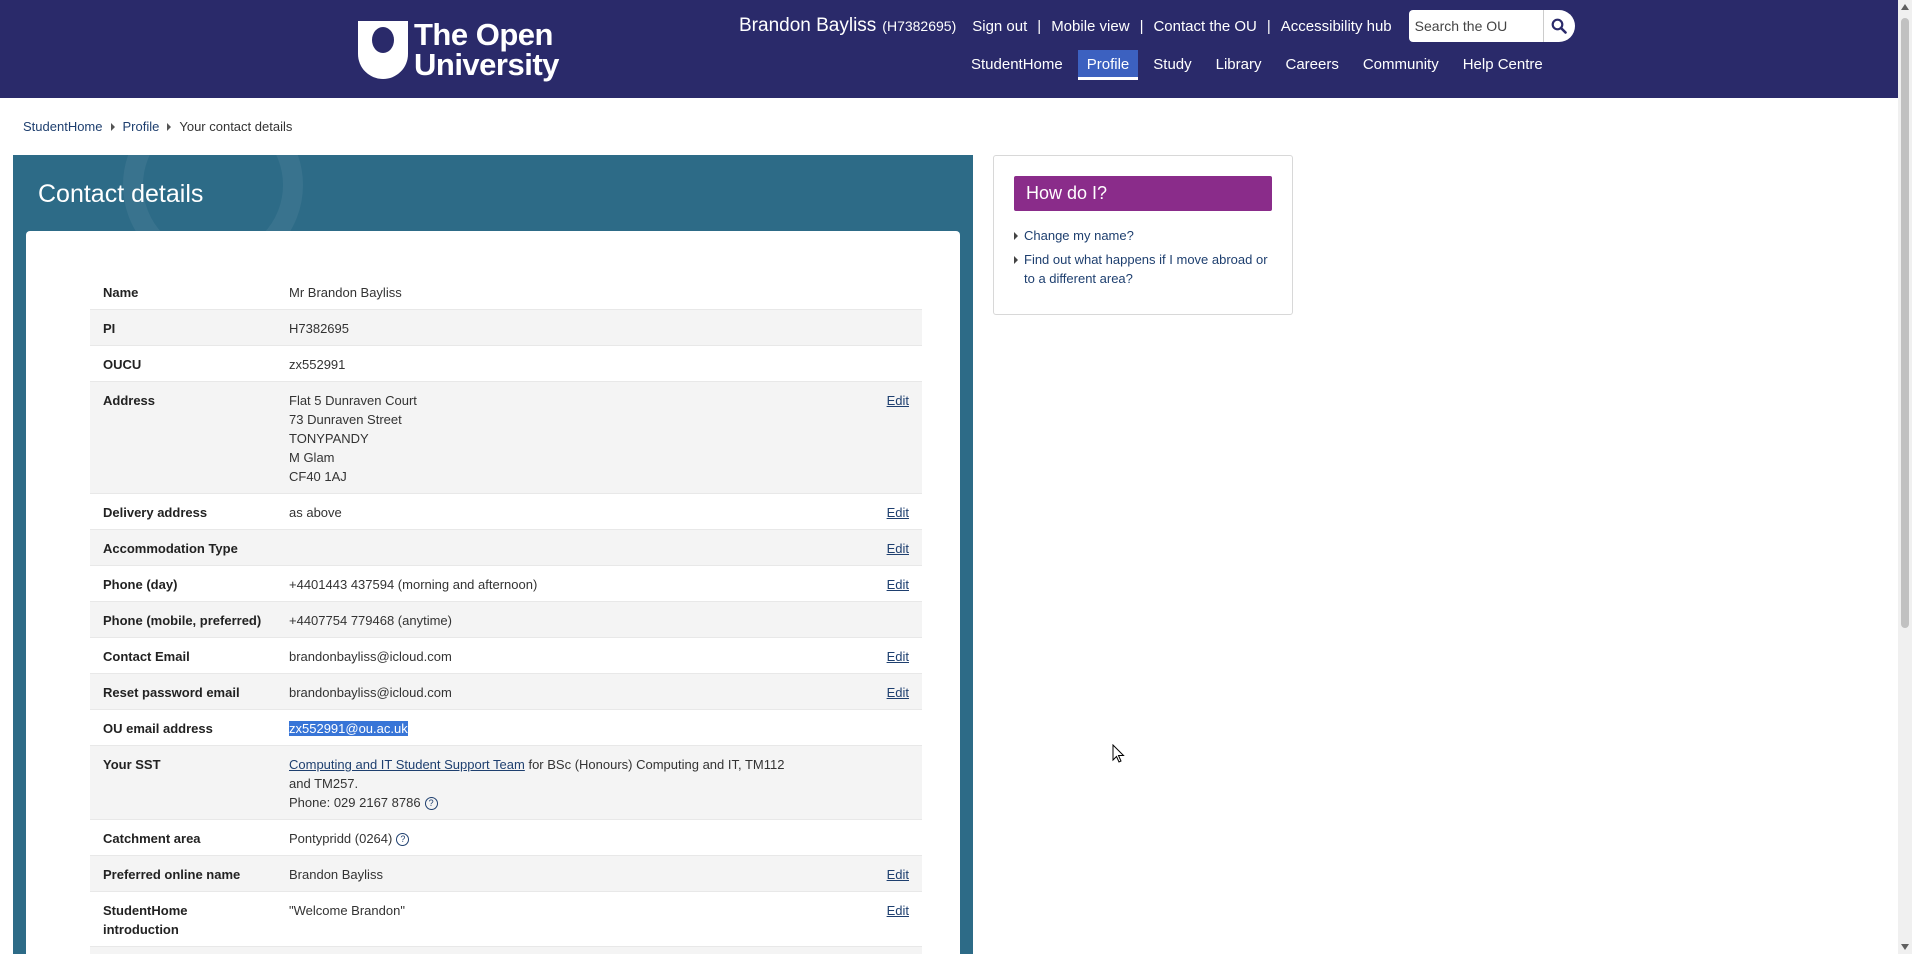  What do you see at coordinates (183, 655) in the screenshot?
I see `field-label: Contact Email` at bounding box center [183, 655].